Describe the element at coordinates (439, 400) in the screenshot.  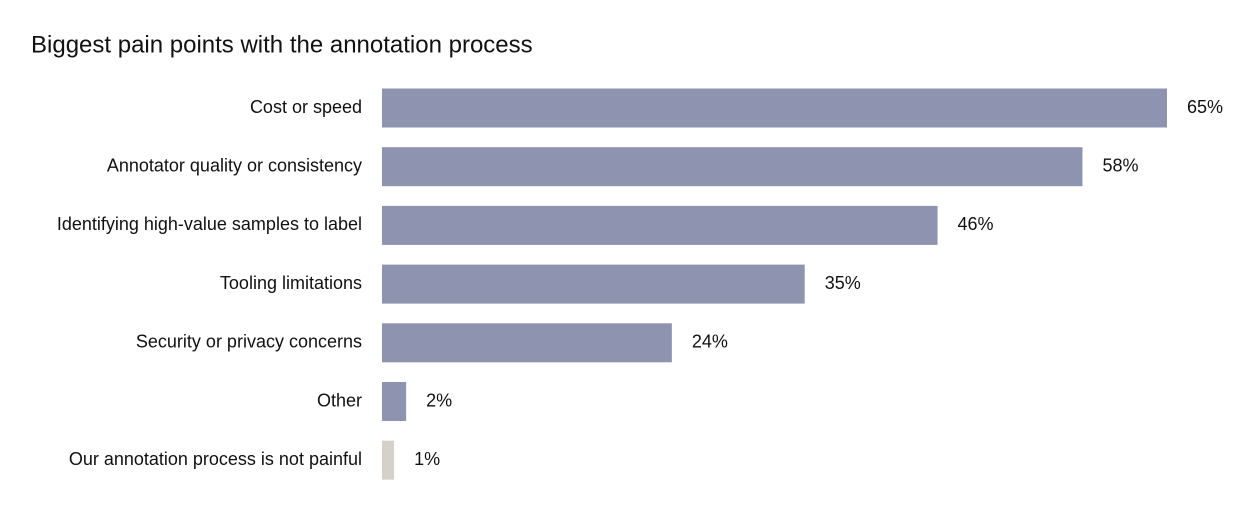
I see `value-label: 2%` at that location.